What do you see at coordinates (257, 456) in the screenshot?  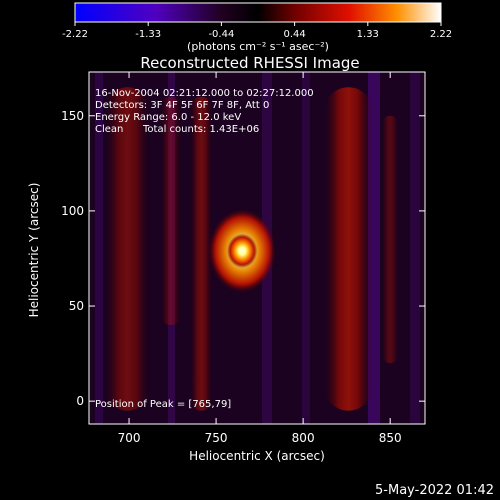 I see `x-axis-label: Heliocentric X (arcsec)` at bounding box center [257, 456].